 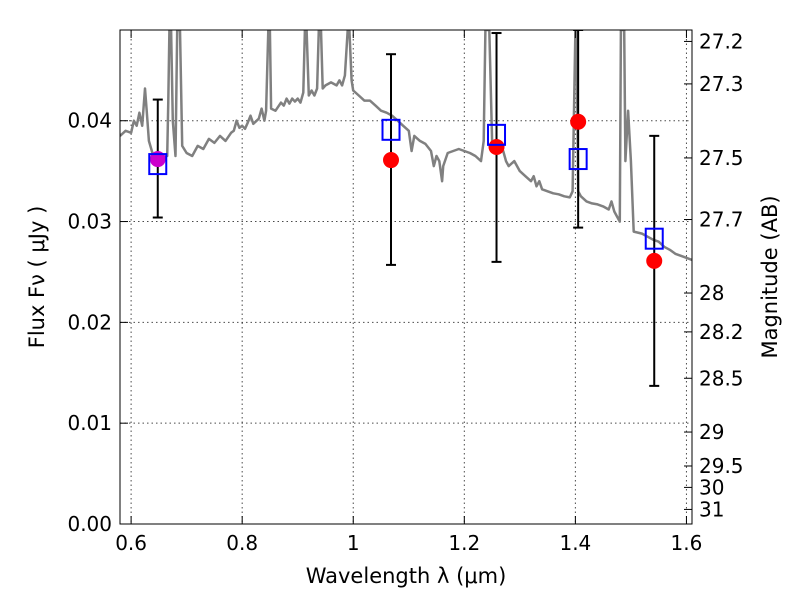 What do you see at coordinates (721, 220) in the screenshot?
I see `y2-tick-label: 27.7` at bounding box center [721, 220].